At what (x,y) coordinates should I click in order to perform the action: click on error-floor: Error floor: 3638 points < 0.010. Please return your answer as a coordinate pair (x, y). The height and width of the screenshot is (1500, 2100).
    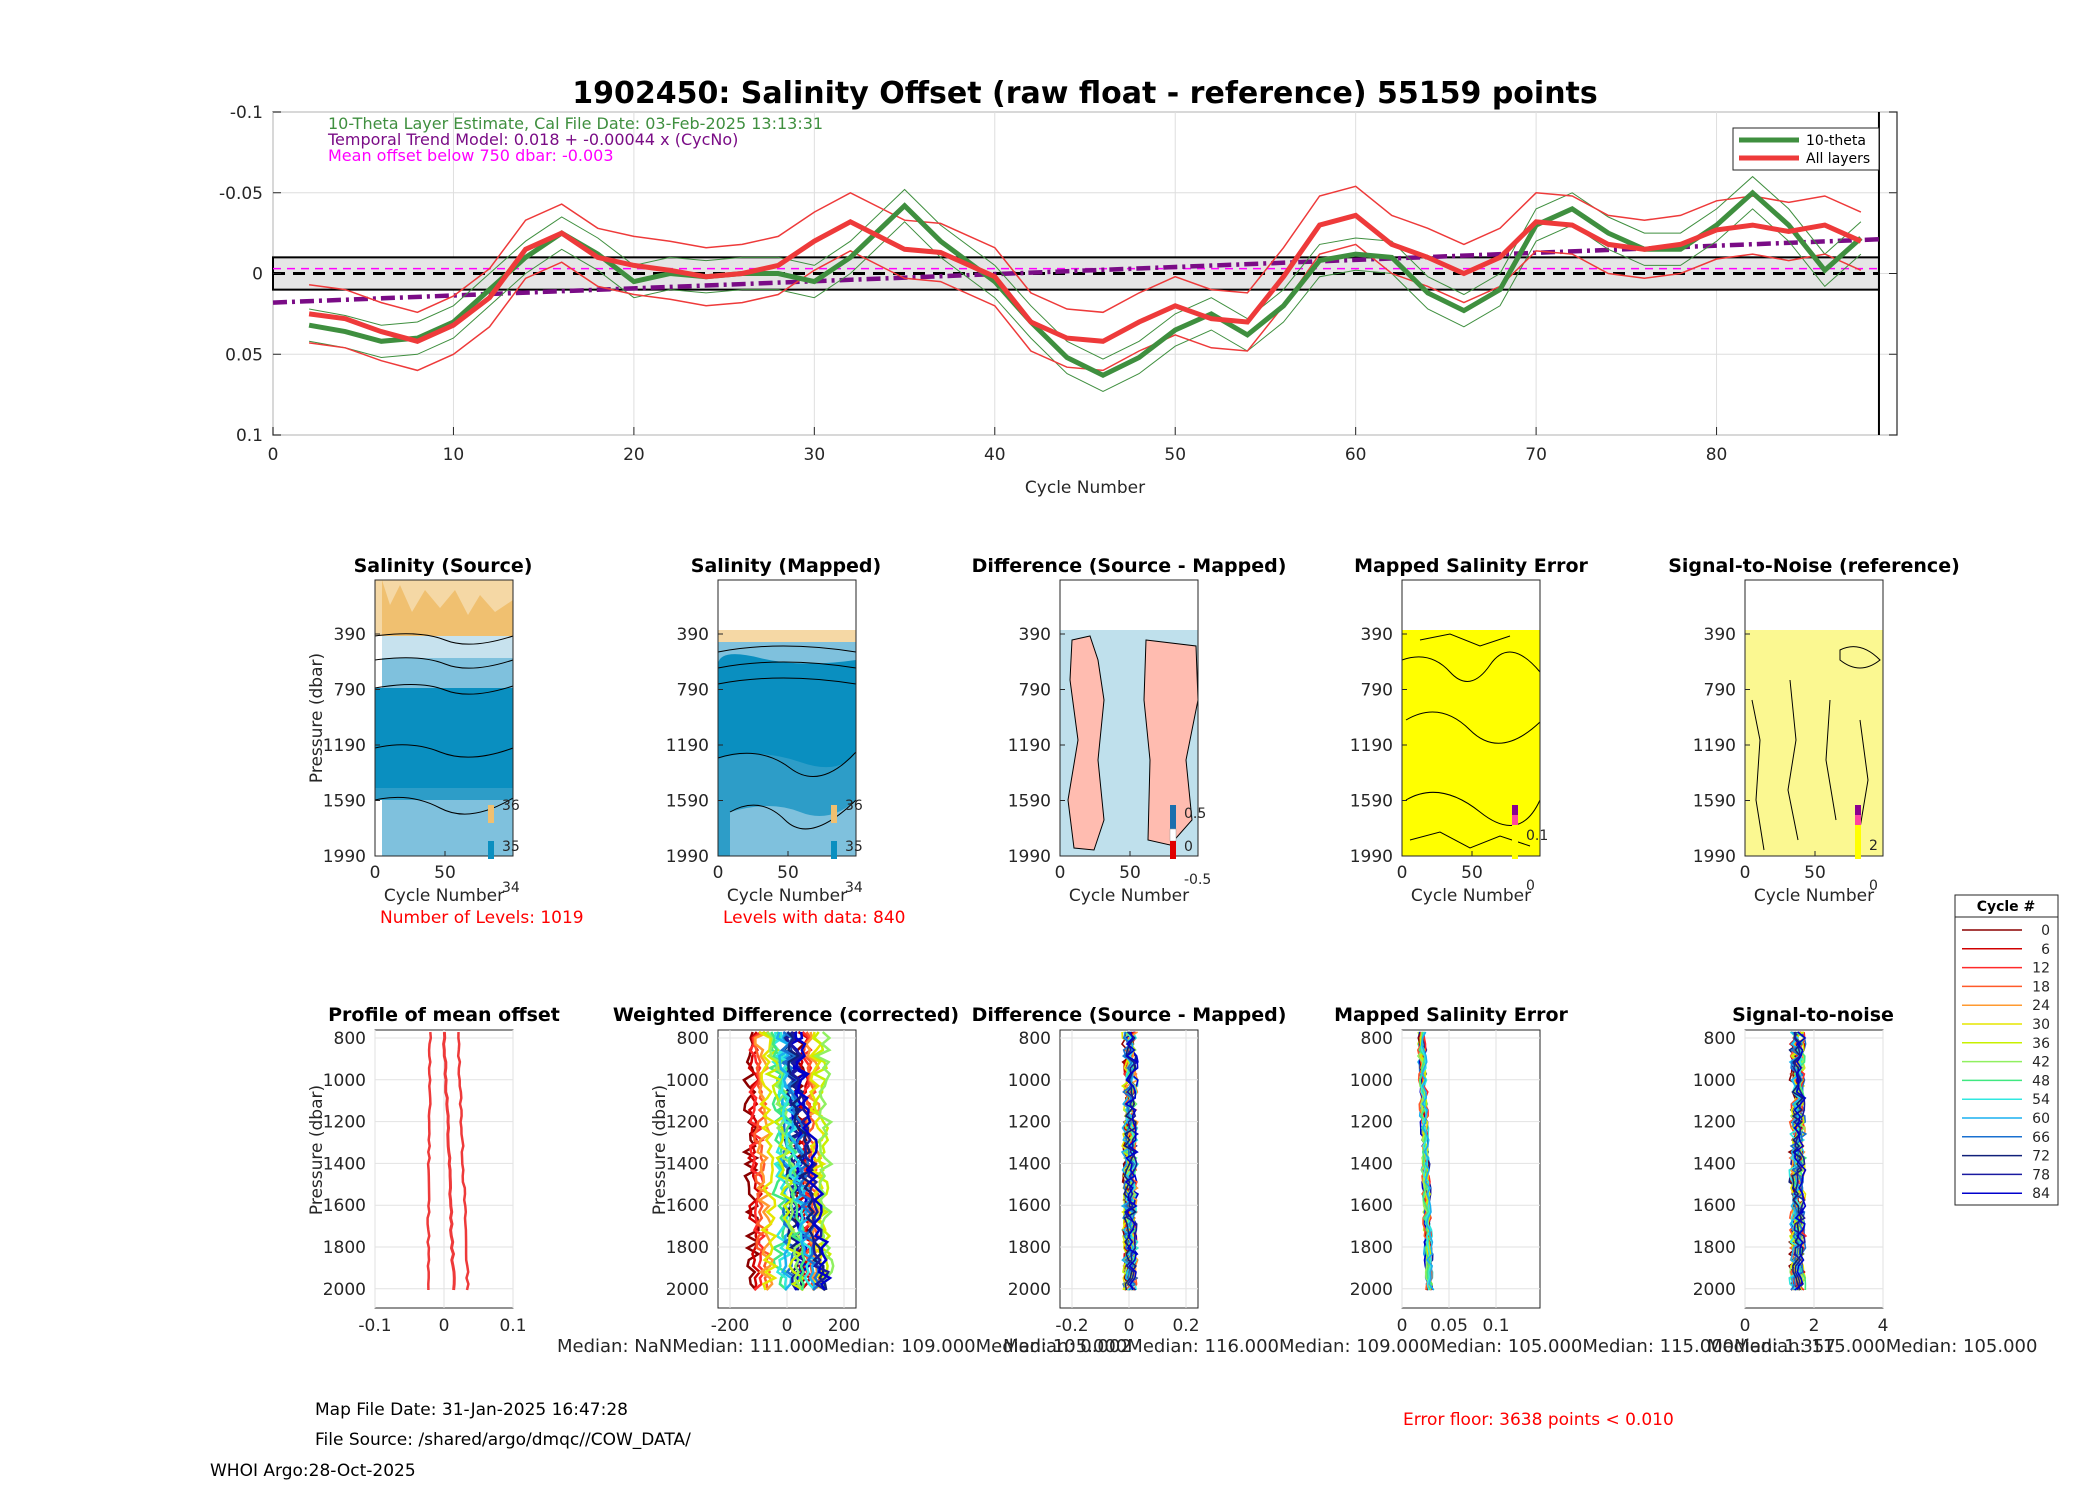
    Looking at the image, I should click on (1538, 1420).